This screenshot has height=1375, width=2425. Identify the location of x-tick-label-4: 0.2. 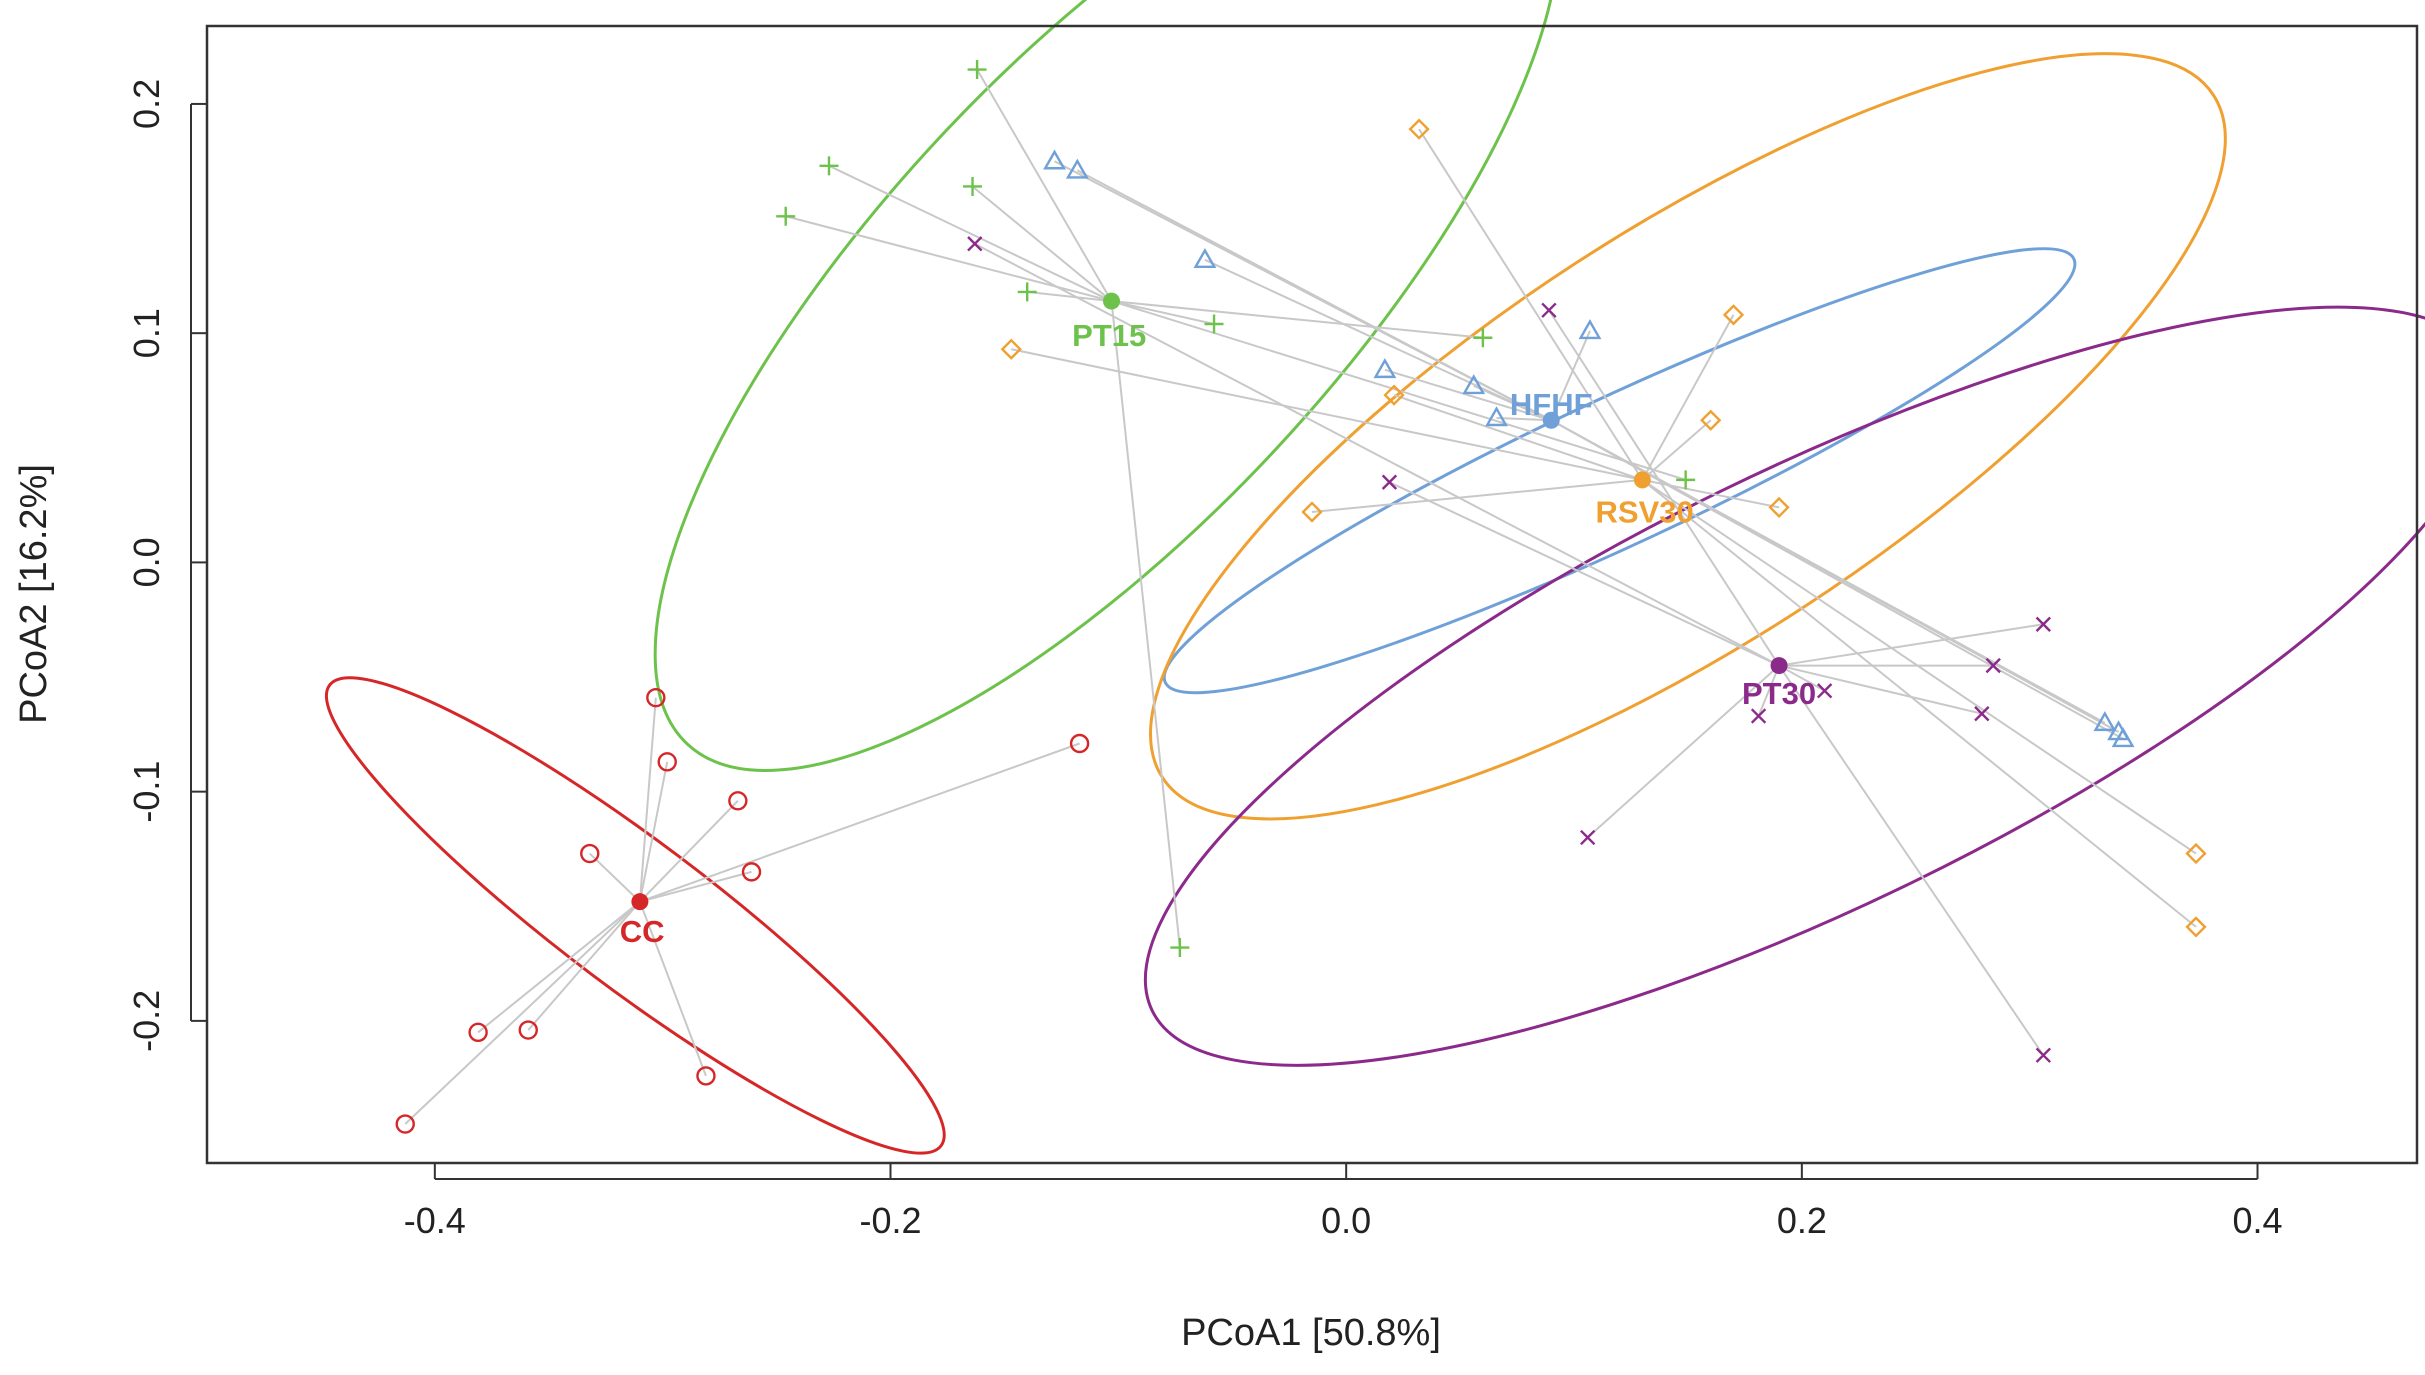
(1802, 1220).